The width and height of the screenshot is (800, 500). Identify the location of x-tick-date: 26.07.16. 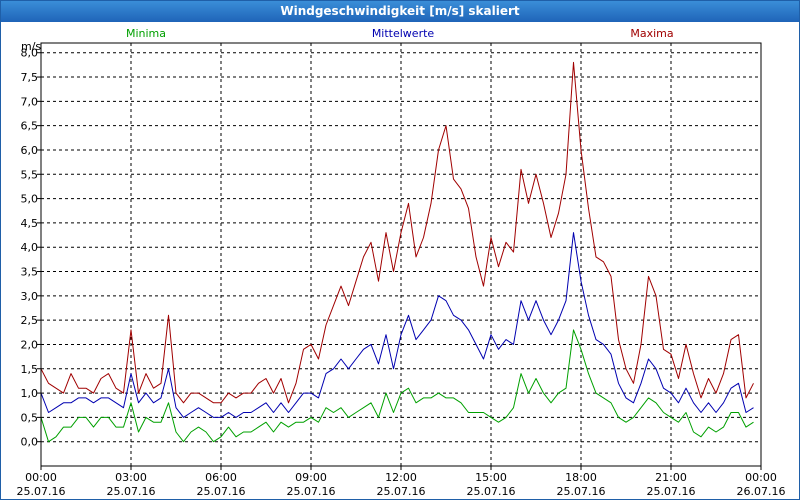
(761, 491).